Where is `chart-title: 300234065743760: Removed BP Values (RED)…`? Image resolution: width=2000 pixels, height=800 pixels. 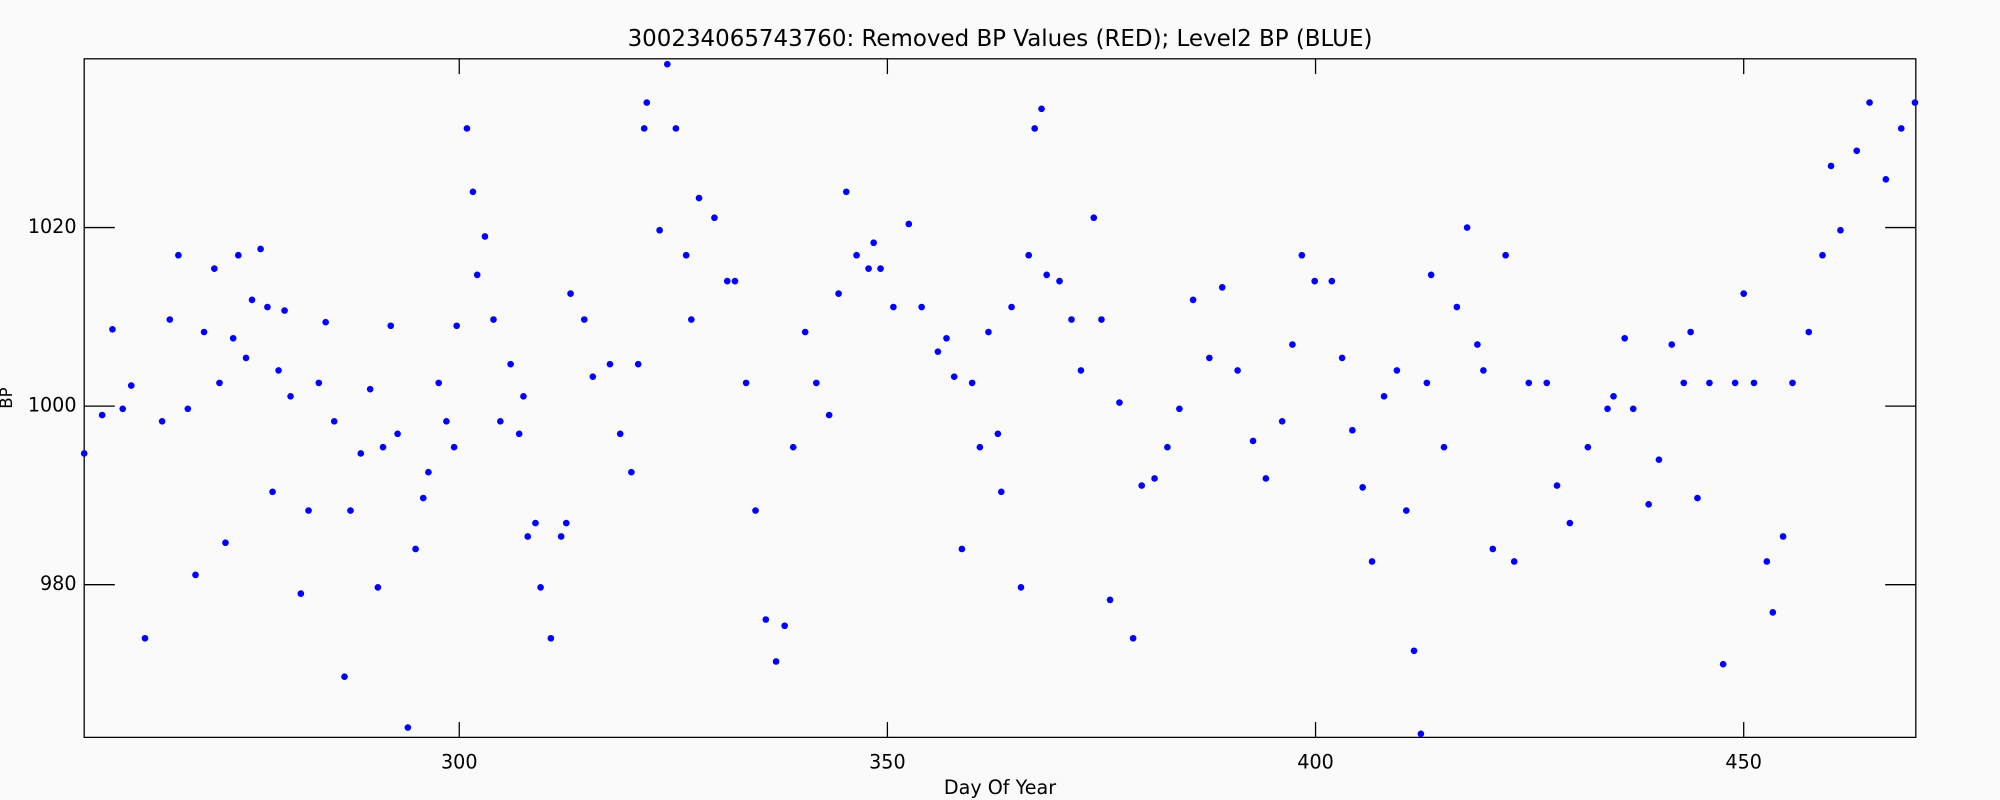 chart-title: 300234065743760: Removed BP Values (RED)… is located at coordinates (1000, 39).